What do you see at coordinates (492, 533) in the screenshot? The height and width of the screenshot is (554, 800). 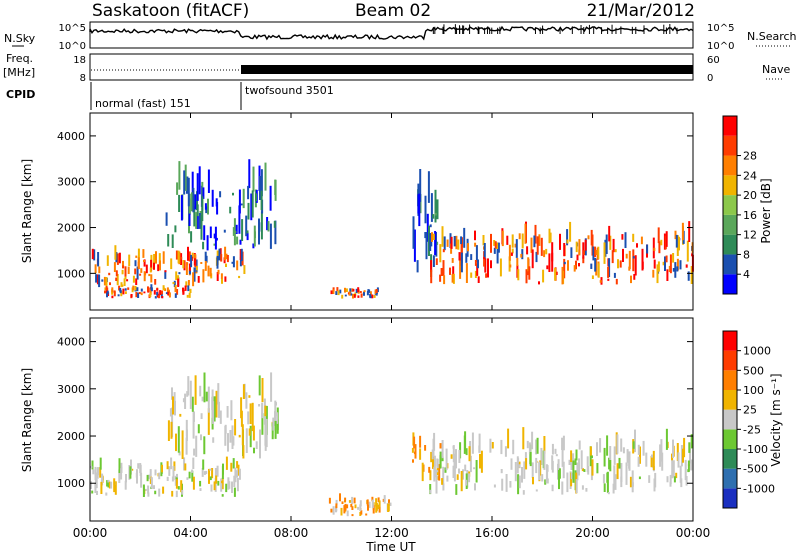 I see `x-tick-label: 16:00` at bounding box center [492, 533].